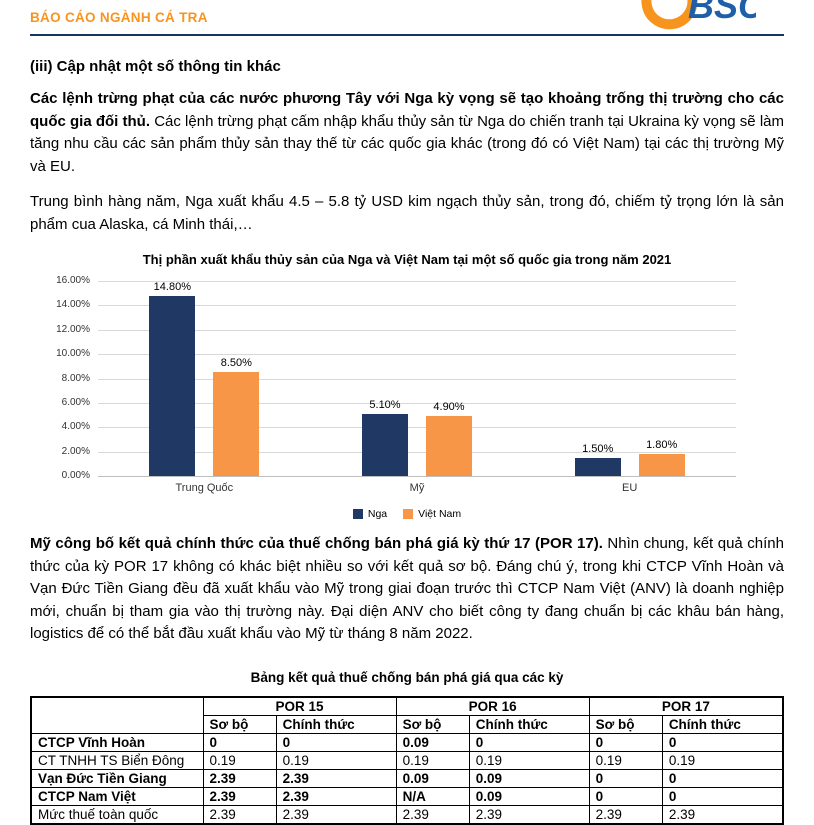  I want to click on row-label: CTCP Vĩnh Hoàn, so click(117, 742).